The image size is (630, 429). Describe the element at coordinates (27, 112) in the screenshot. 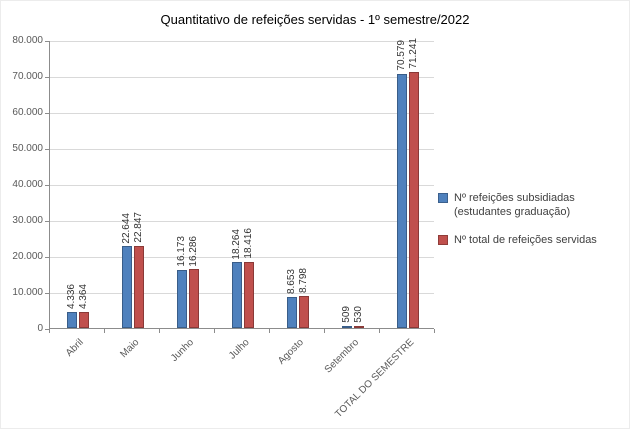

I see `y-axis-tick-label: 60.000` at that location.